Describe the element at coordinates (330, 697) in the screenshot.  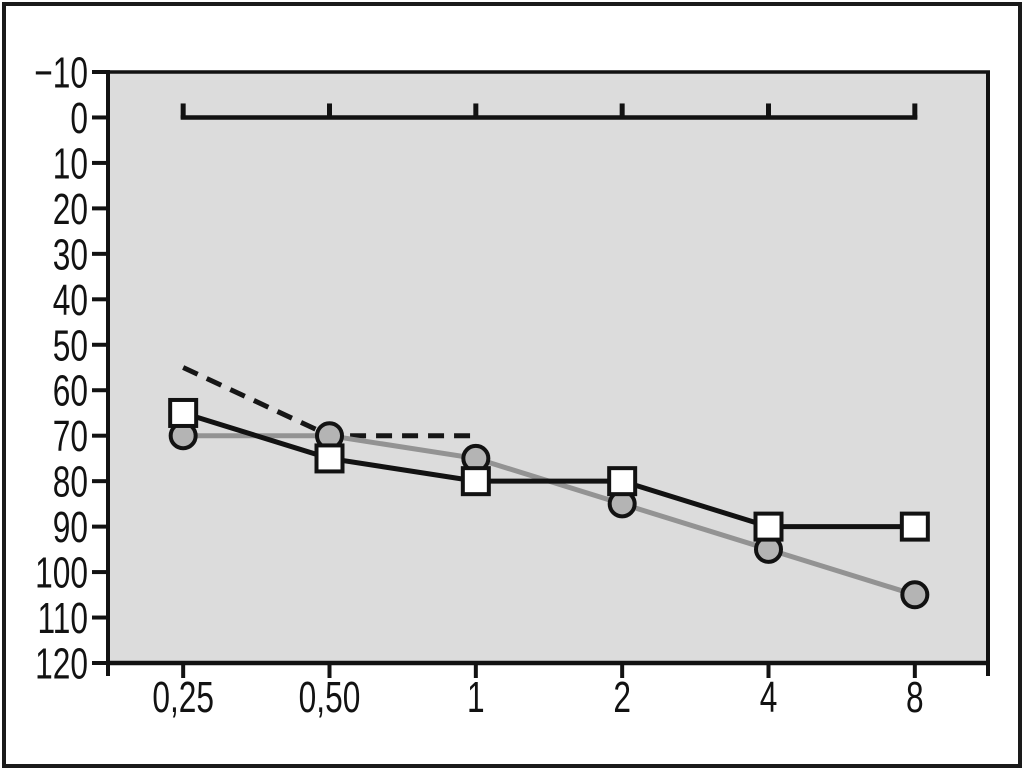
I see `x-tick-label: 0,50` at that location.